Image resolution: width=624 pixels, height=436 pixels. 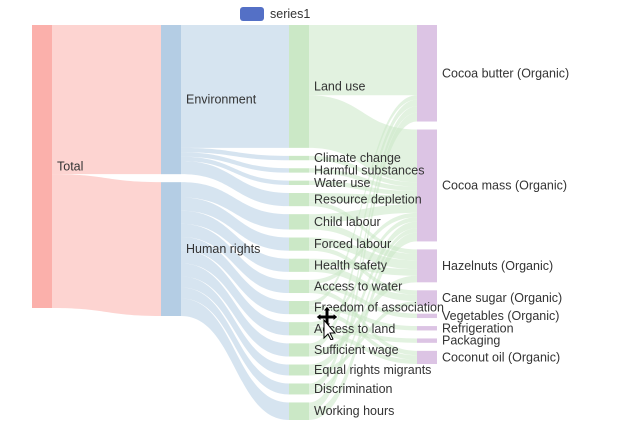 What do you see at coordinates (221, 100) in the screenshot?
I see `sankey-node-label: Environment` at bounding box center [221, 100].